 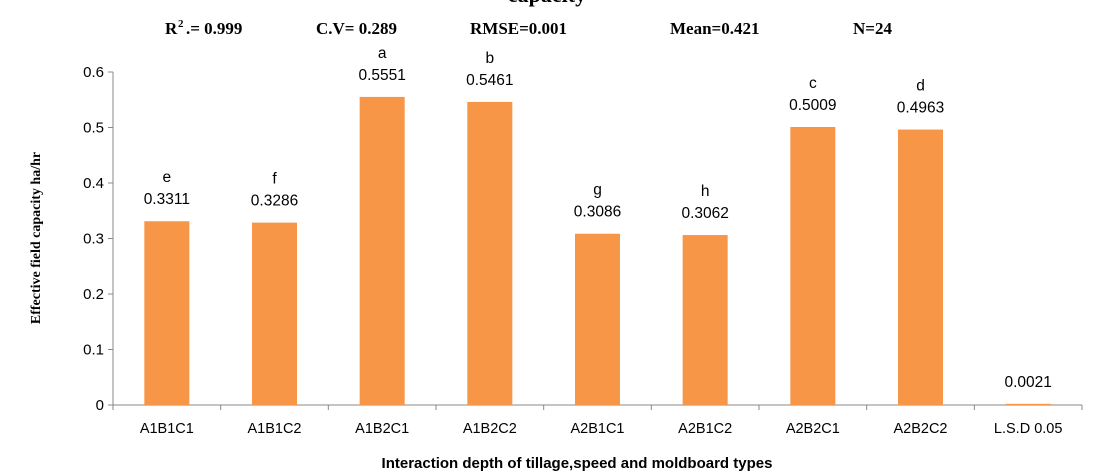 What do you see at coordinates (490, 58) in the screenshot?
I see `bar-significance-letter: b` at bounding box center [490, 58].